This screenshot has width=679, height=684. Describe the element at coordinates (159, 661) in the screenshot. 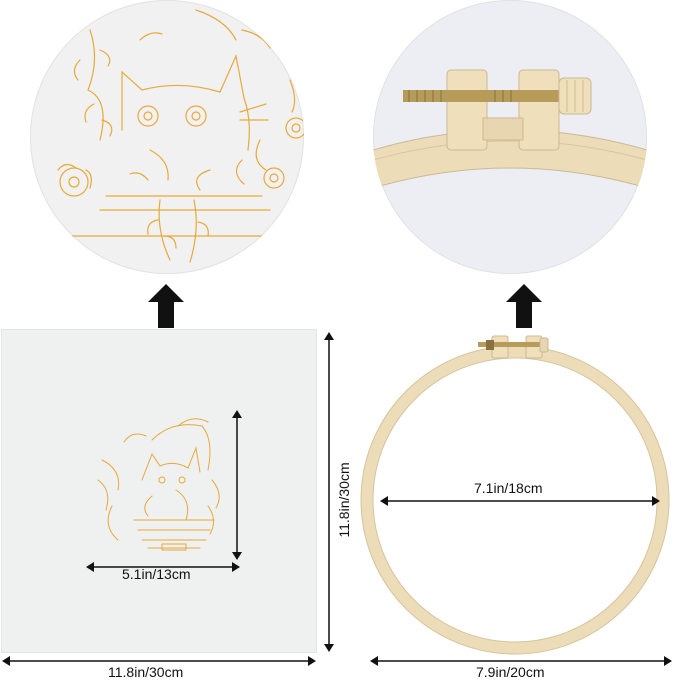

I see `fabric-width-arrow` at that location.